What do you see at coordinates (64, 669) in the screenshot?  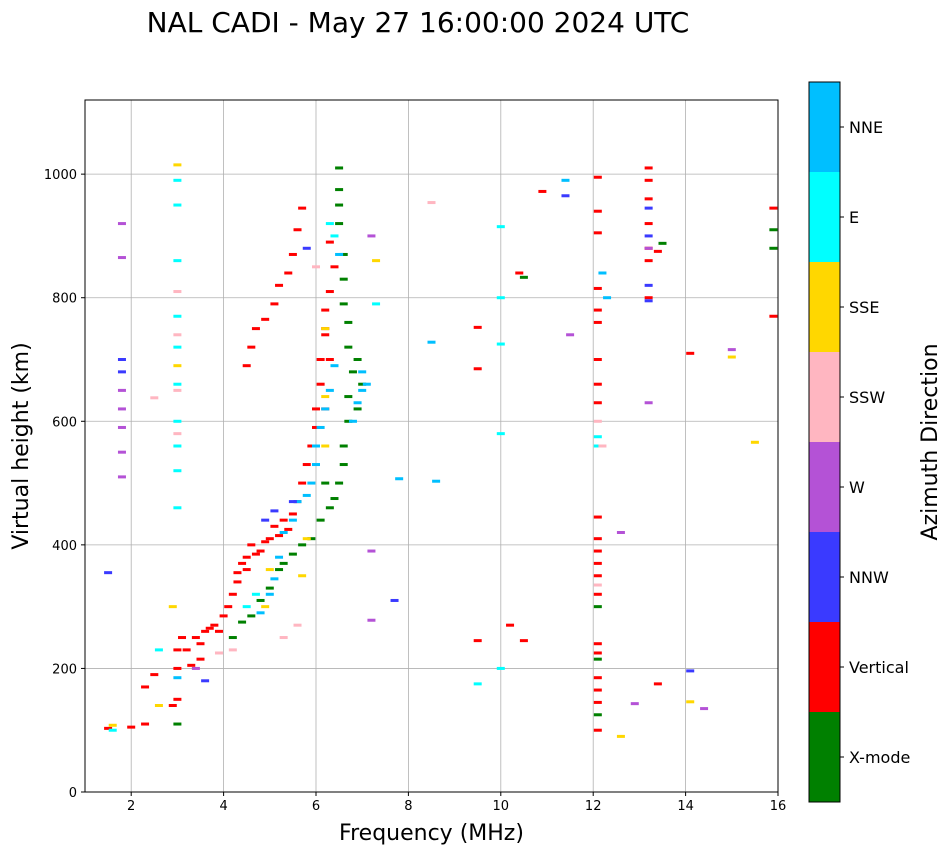 I see `y-tick-label: 200` at bounding box center [64, 669].